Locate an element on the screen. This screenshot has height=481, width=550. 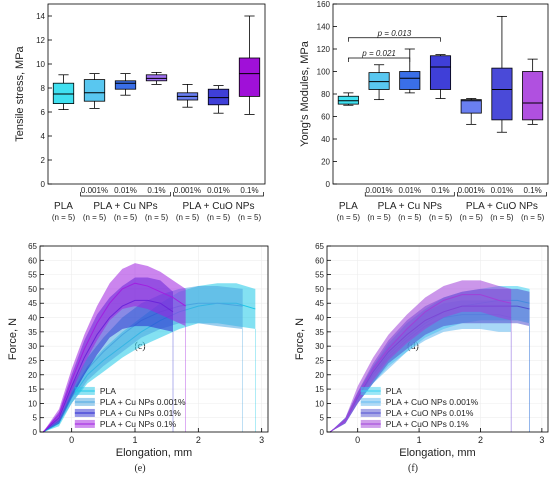
y-tick-label: 2 is located at coordinates (43, 160).